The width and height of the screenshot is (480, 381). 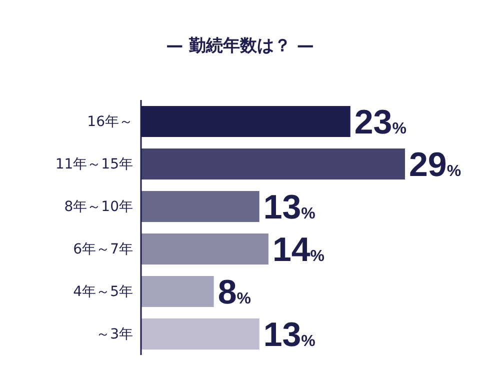 I want to click on y-tick-label: 16年～, so click(x=110, y=122).